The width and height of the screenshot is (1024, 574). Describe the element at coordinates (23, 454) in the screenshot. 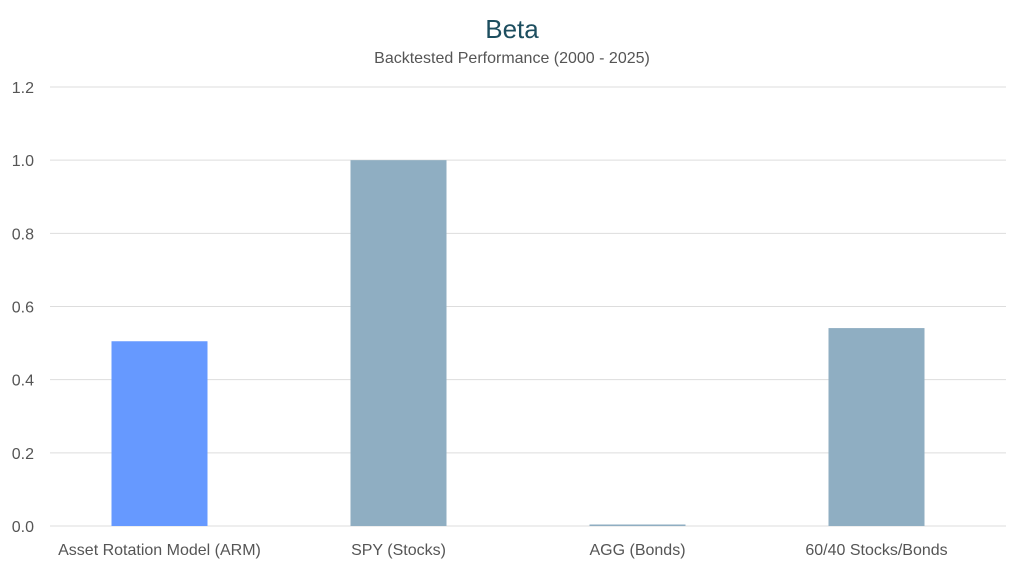

I see `y-tick-label: 0.2` at that location.